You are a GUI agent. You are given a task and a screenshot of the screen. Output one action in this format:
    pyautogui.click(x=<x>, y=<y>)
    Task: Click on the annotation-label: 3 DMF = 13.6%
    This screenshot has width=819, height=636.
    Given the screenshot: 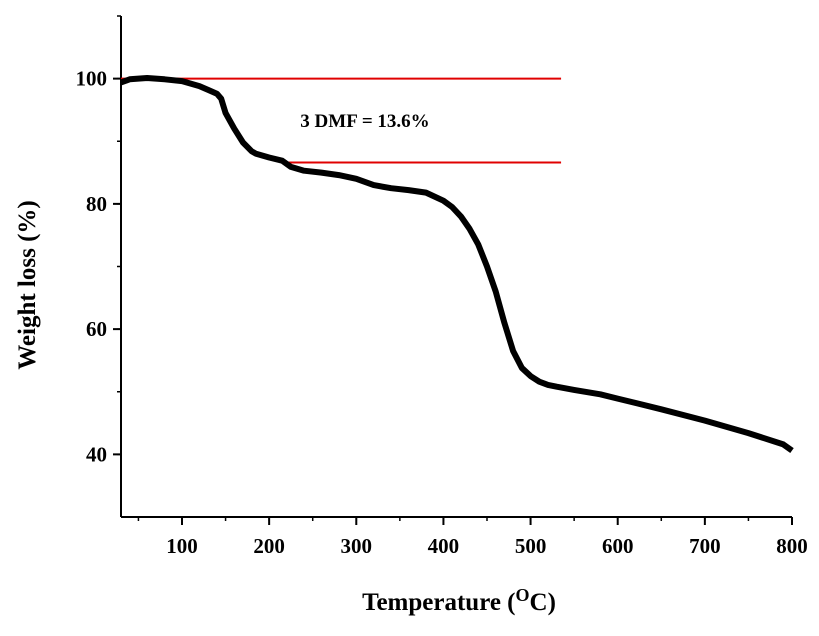 What is the action you would take?
    pyautogui.click(x=364, y=121)
    